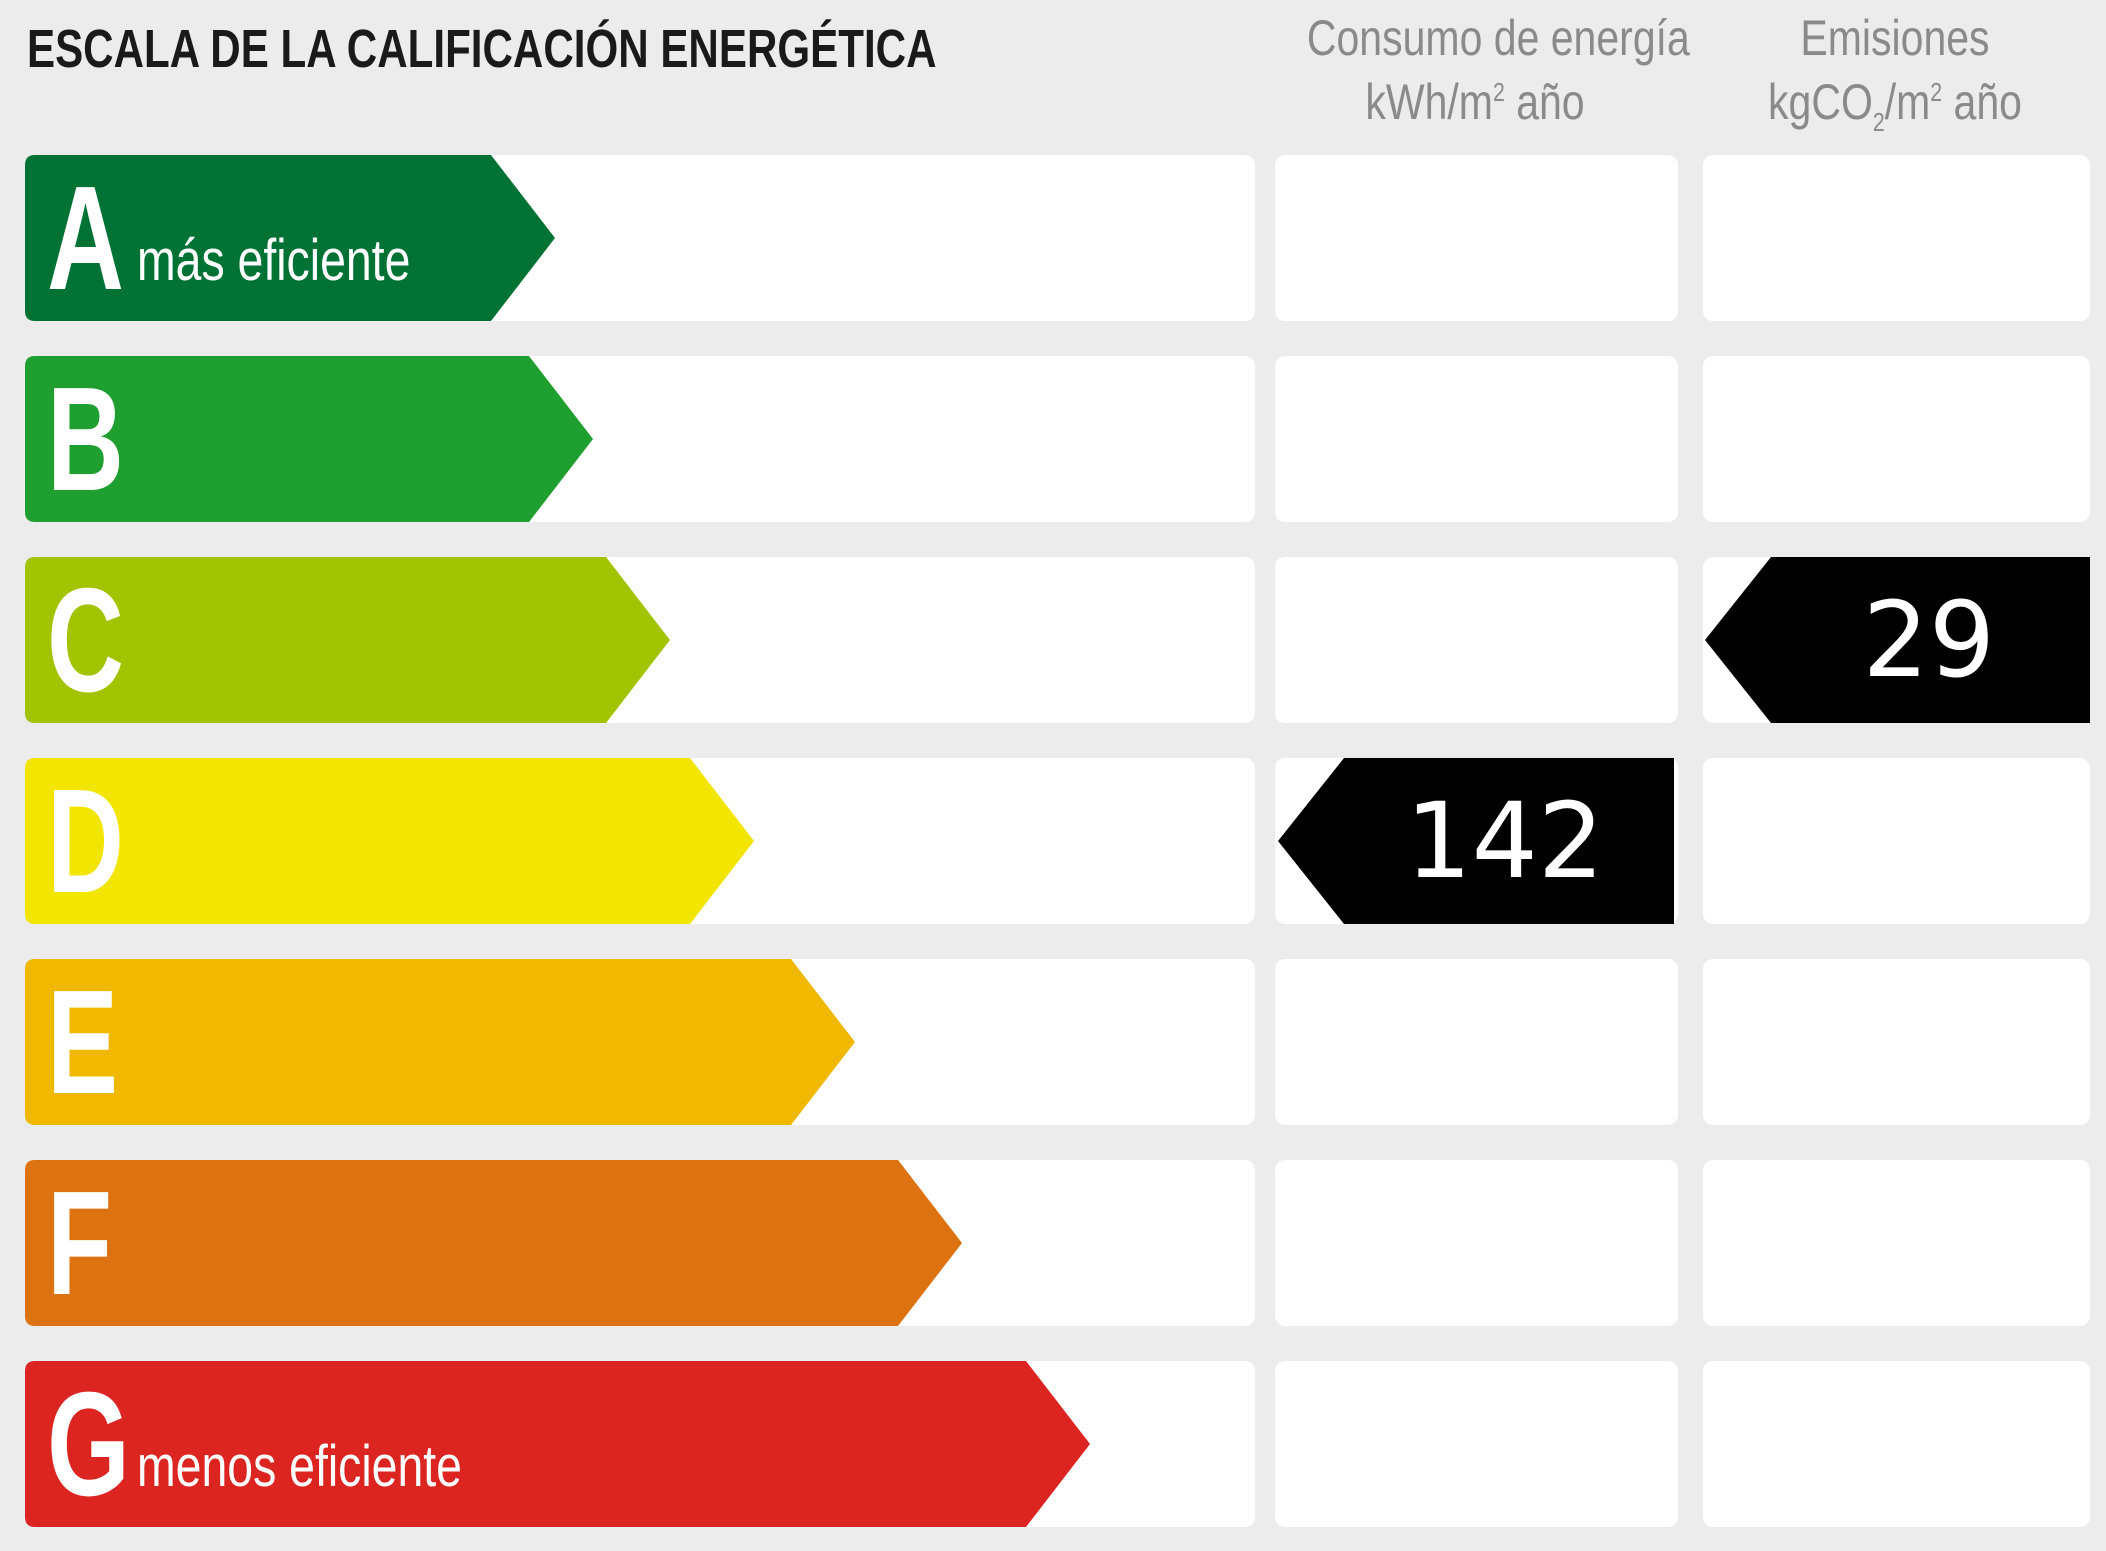  I want to click on rating-row-e: E, so click(1053, 1042).